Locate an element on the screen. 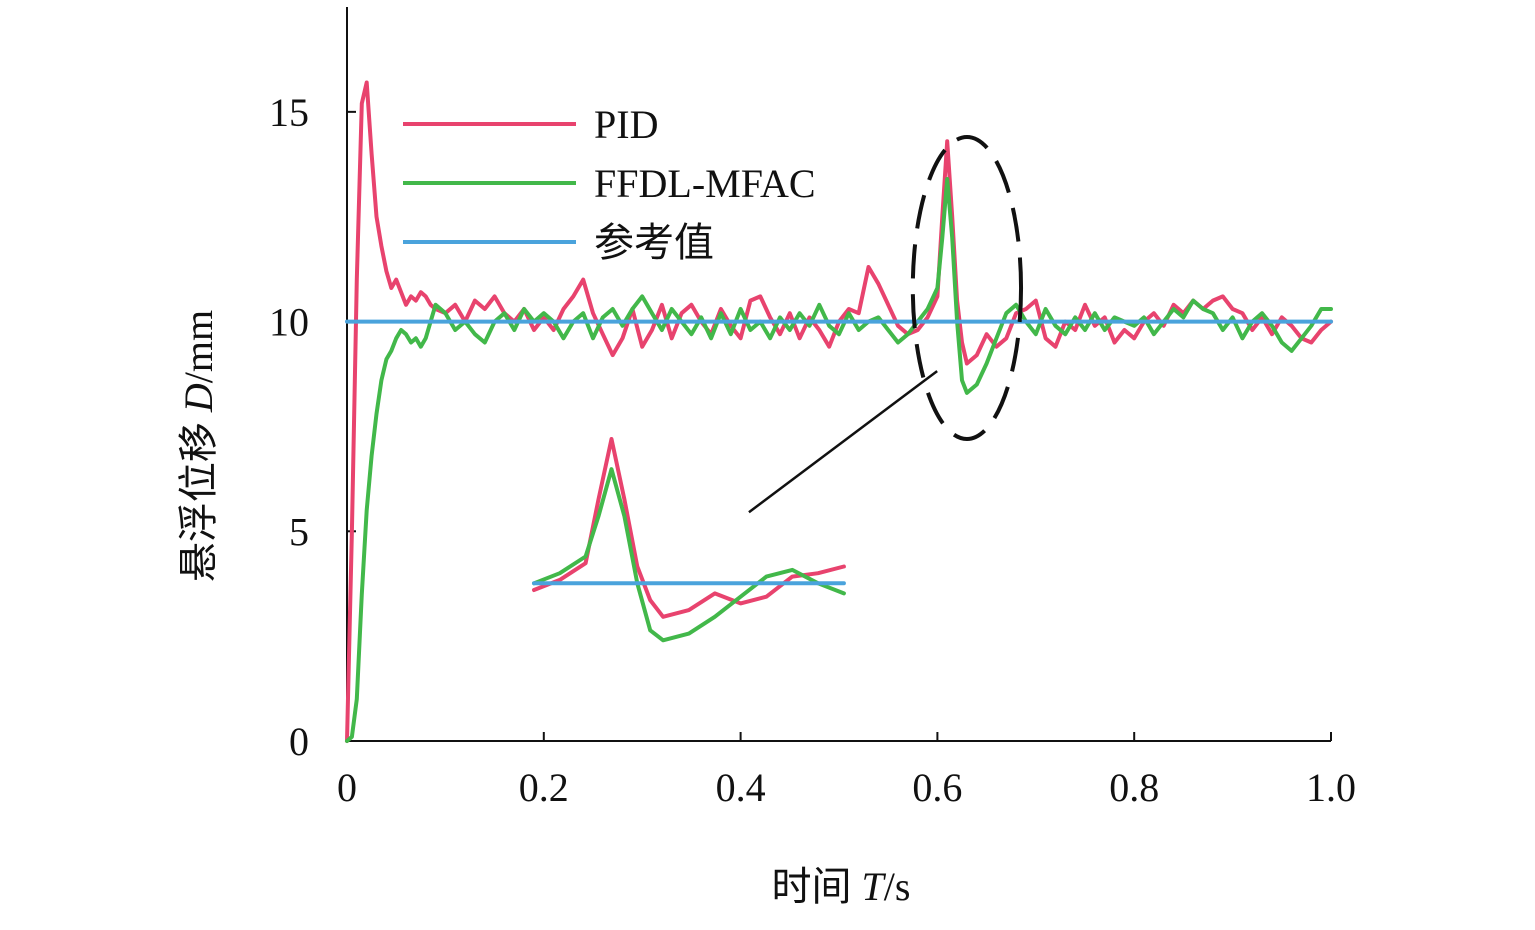  zoom-leader-line is located at coordinates (843, 442).